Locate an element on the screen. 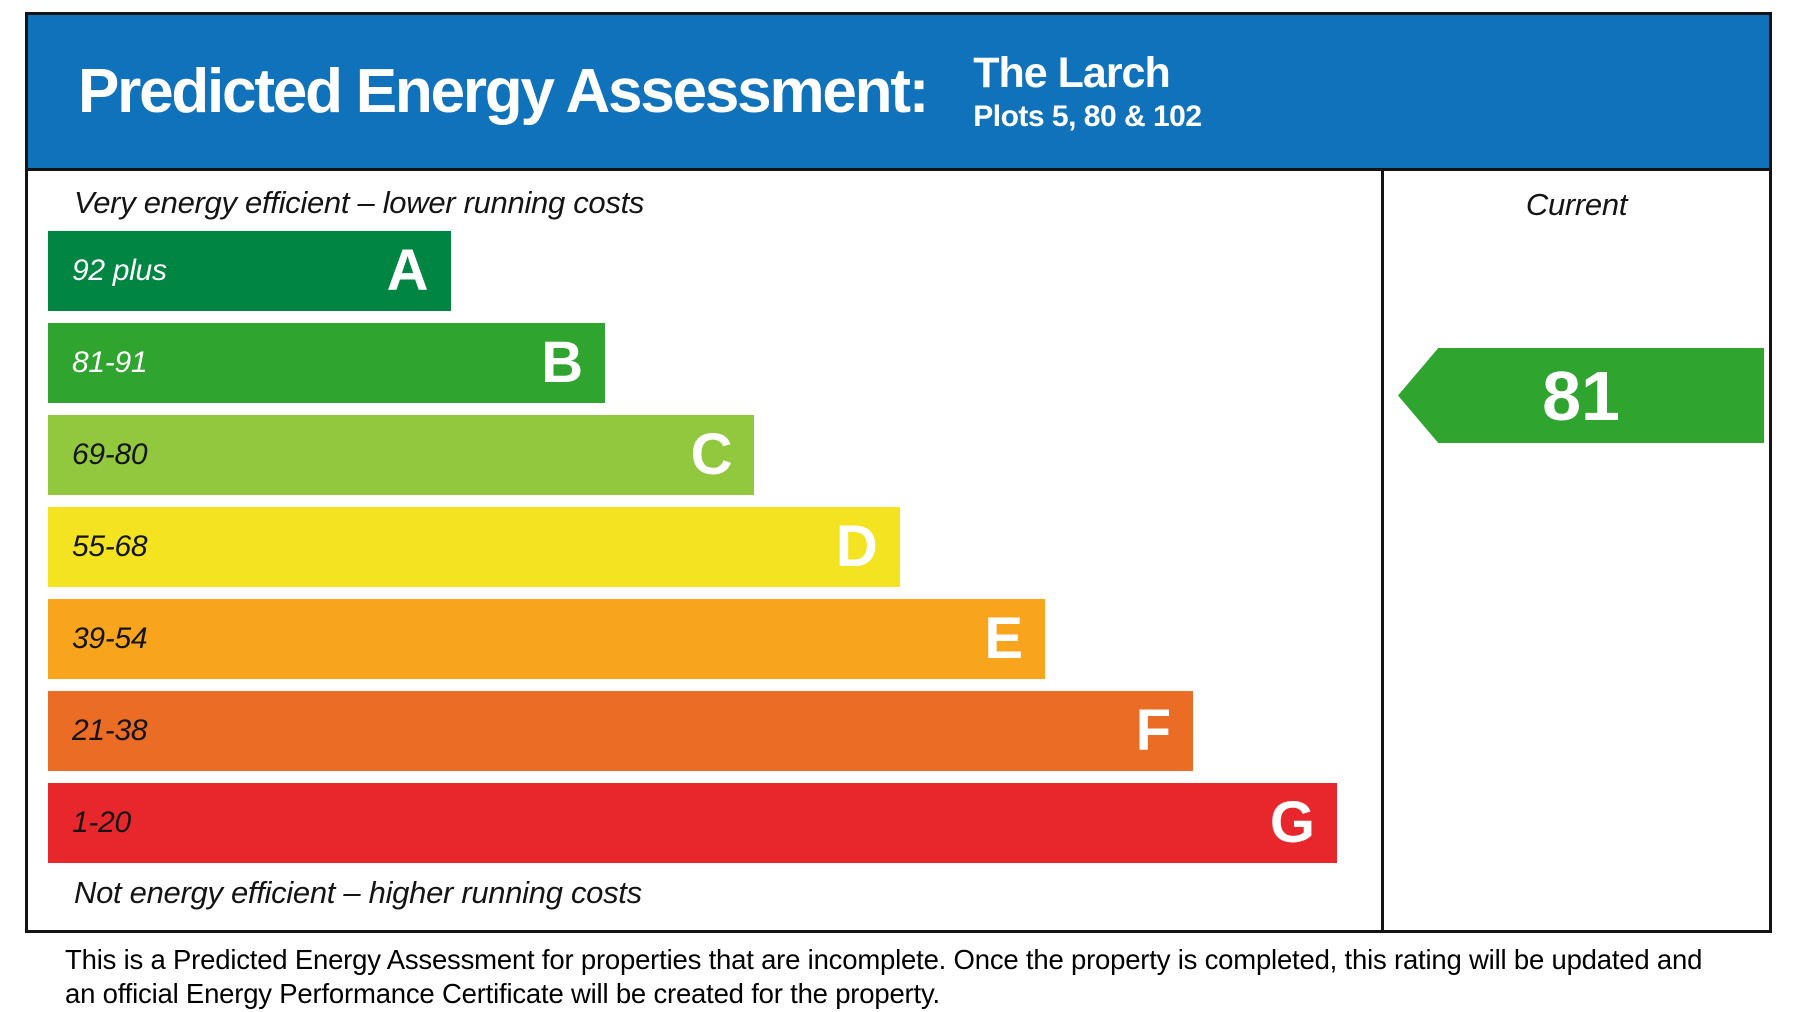 The image size is (1800, 1012). band-range: 92 plus is located at coordinates (119, 270).